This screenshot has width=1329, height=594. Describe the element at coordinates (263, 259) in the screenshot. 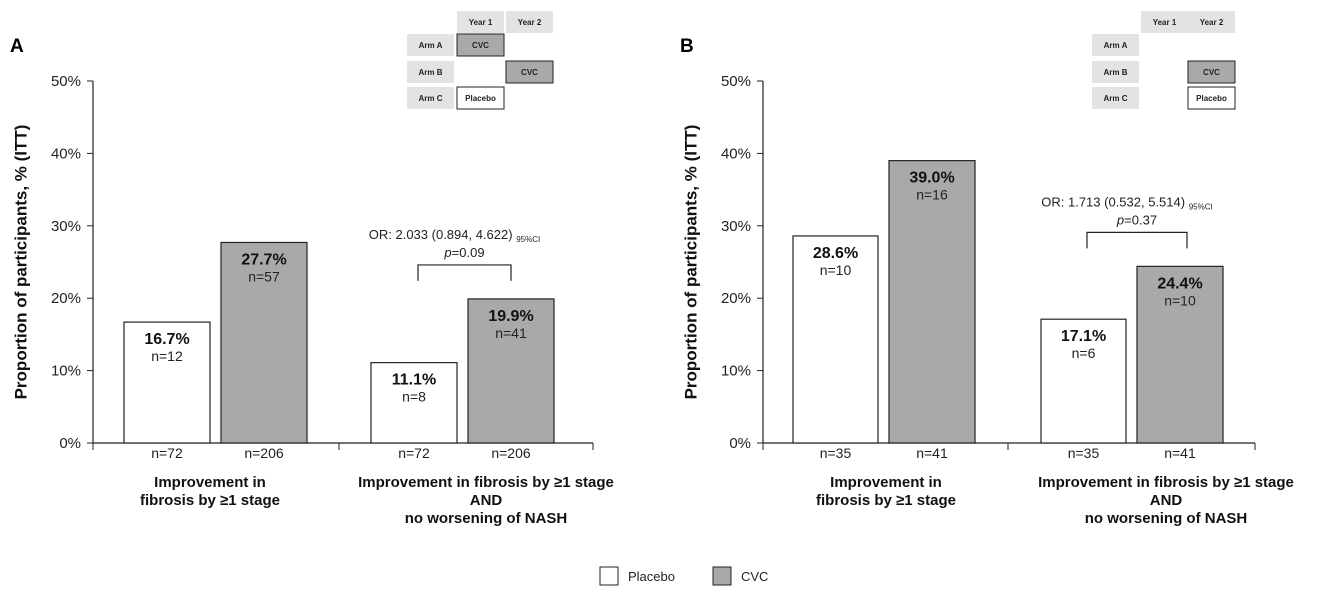

I see `bar-value-label: 27.7%` at that location.